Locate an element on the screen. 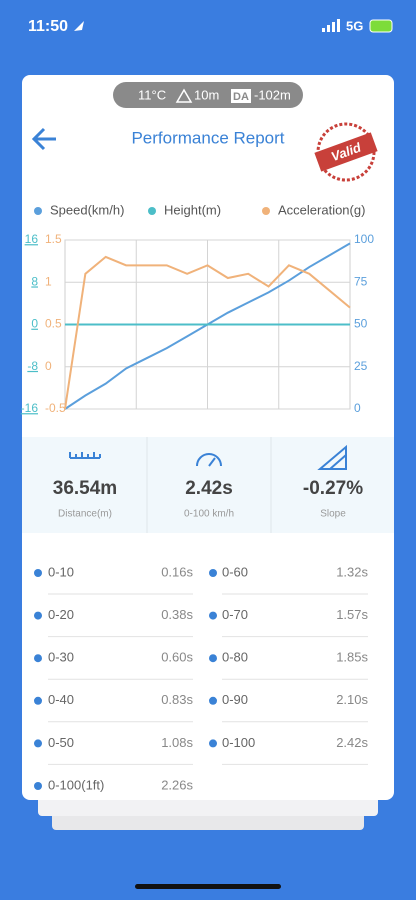  stamp-band is located at coordinates (346, 152).